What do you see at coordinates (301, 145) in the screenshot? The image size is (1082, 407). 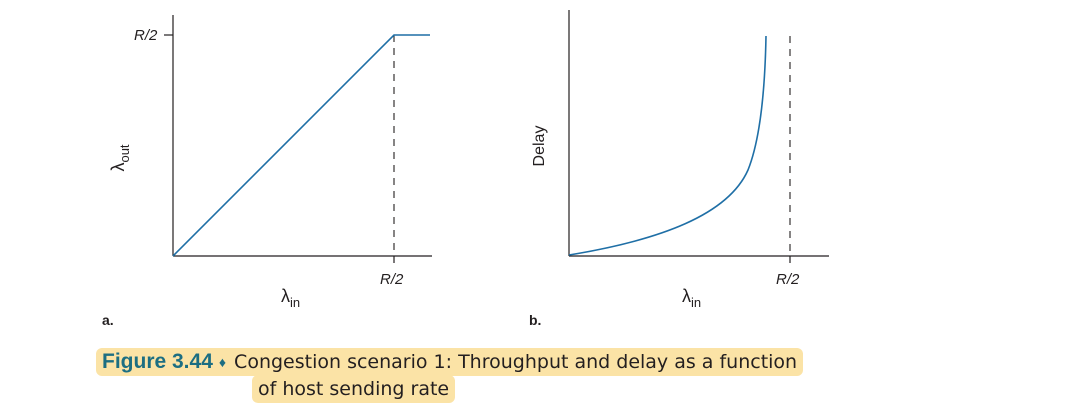 I see `panel-a-throughput-curve` at bounding box center [301, 145].